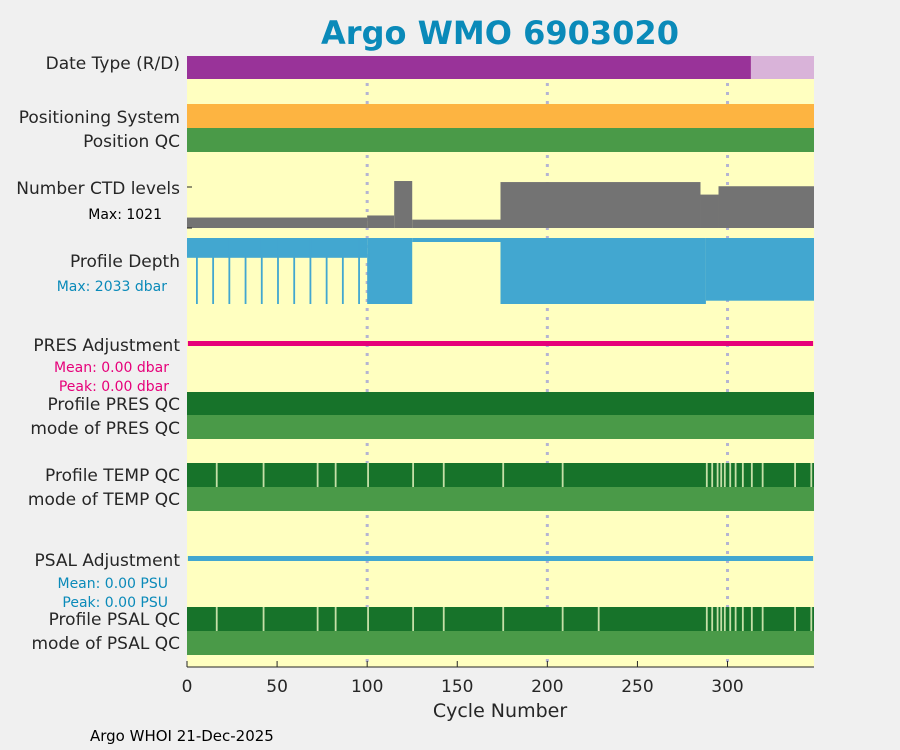 This screenshot has width=900, height=750. What do you see at coordinates (277, 687) in the screenshot?
I see `x-tick-label-50: 50` at bounding box center [277, 687].